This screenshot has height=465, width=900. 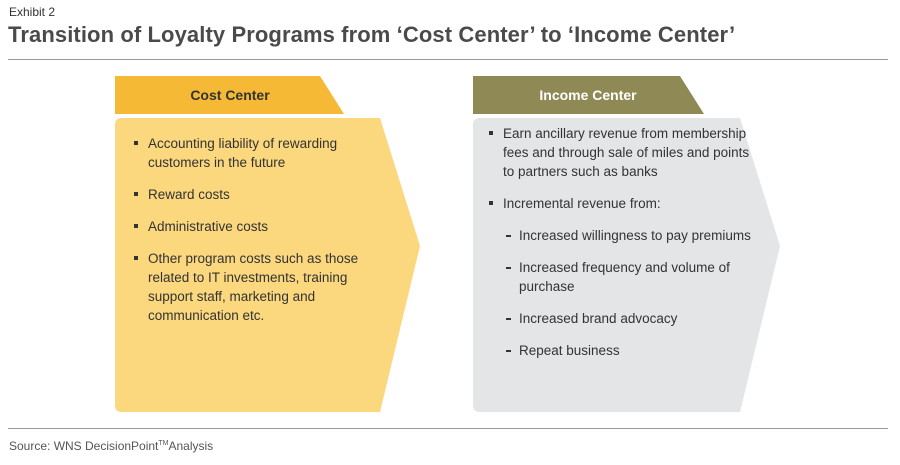 I want to click on sub-list-item: Increased willingness to pay premiums, so click(x=622, y=235).